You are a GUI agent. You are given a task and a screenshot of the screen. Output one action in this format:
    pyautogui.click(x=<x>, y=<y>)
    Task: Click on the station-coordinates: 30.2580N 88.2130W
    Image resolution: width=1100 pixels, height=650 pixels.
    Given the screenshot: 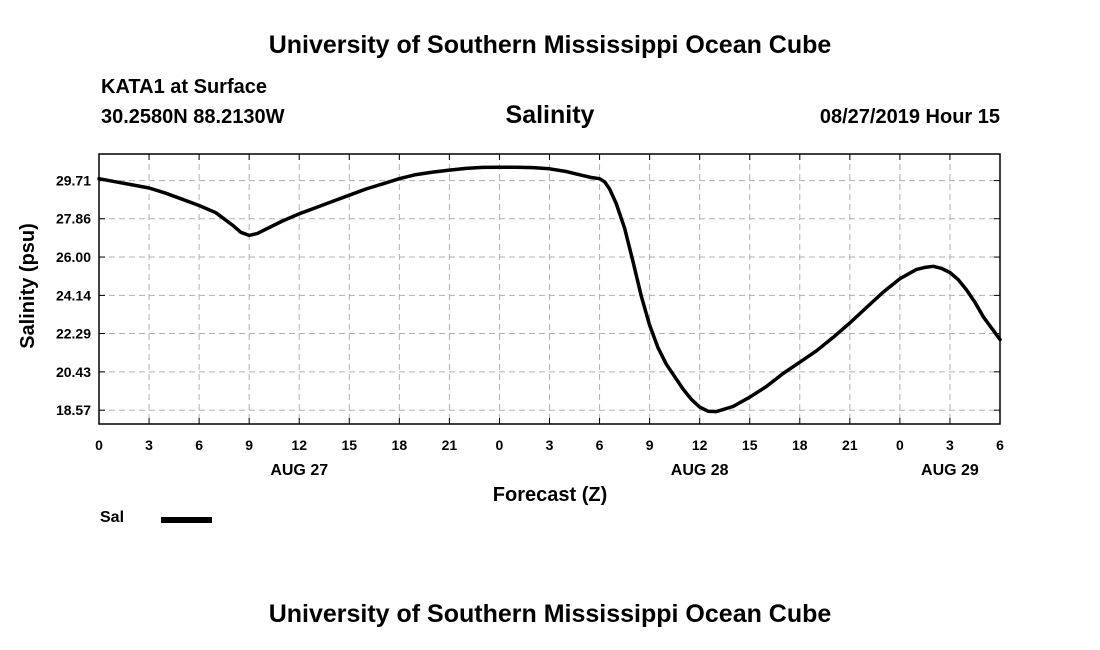 What is the action you would take?
    pyautogui.click(x=193, y=117)
    